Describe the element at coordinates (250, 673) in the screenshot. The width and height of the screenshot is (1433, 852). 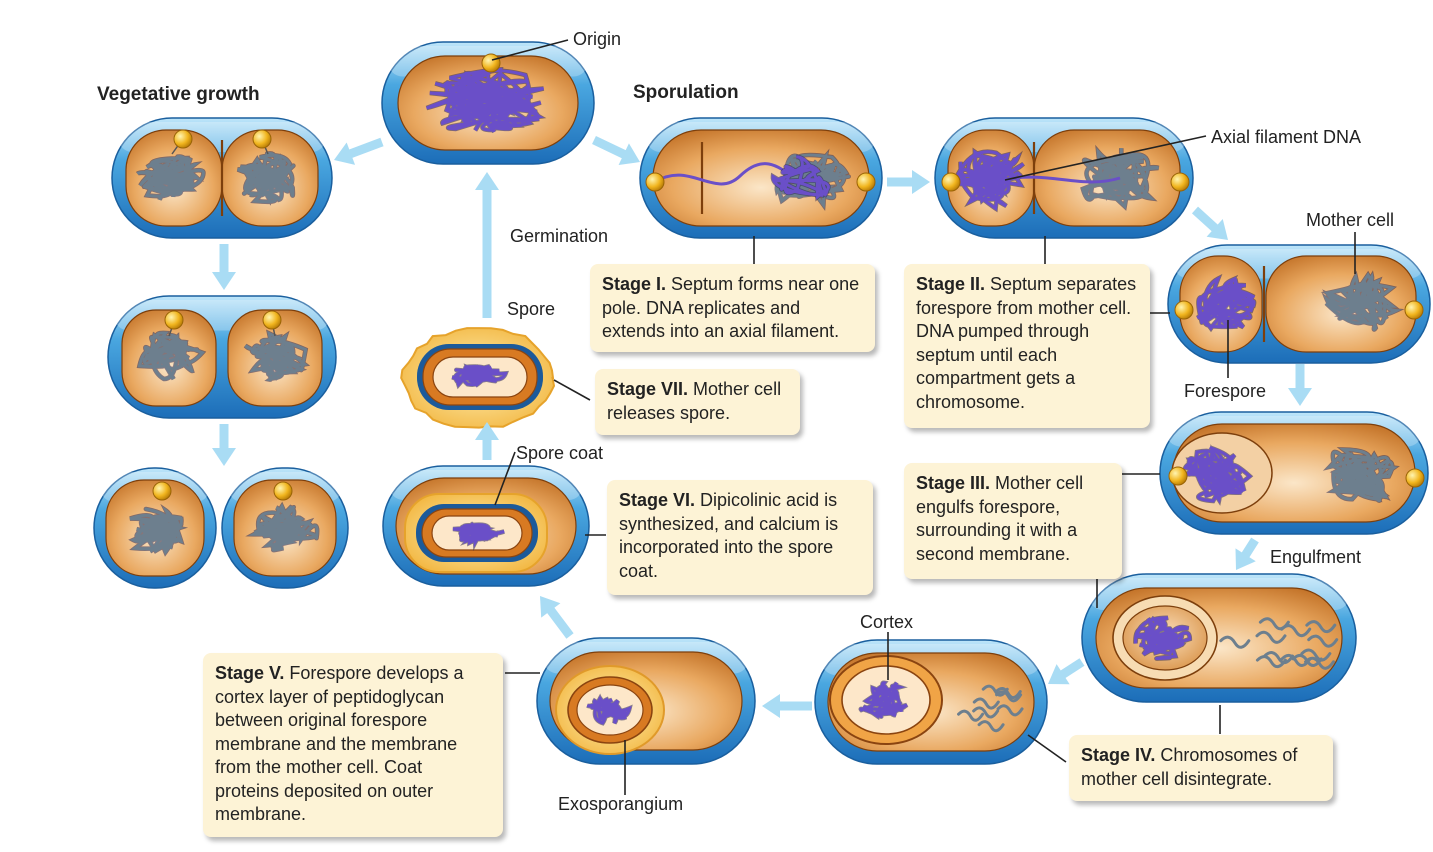
I see `stage-5-title: Stage V.` at that location.